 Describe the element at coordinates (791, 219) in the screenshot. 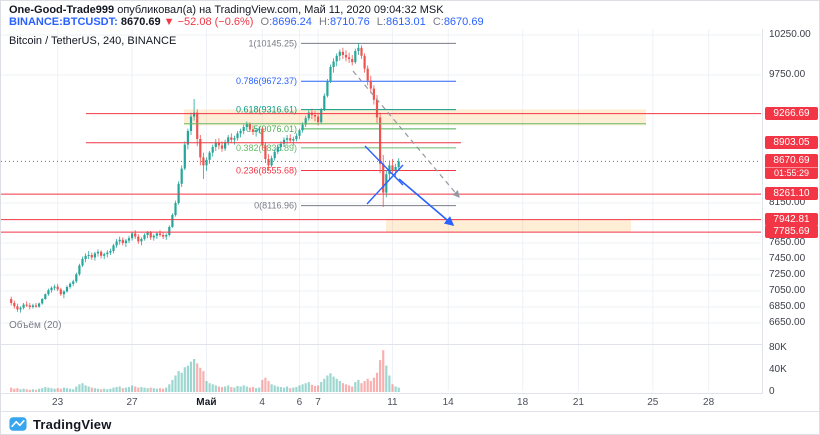

I see `price-alert-badge: 7942.81` at that location.